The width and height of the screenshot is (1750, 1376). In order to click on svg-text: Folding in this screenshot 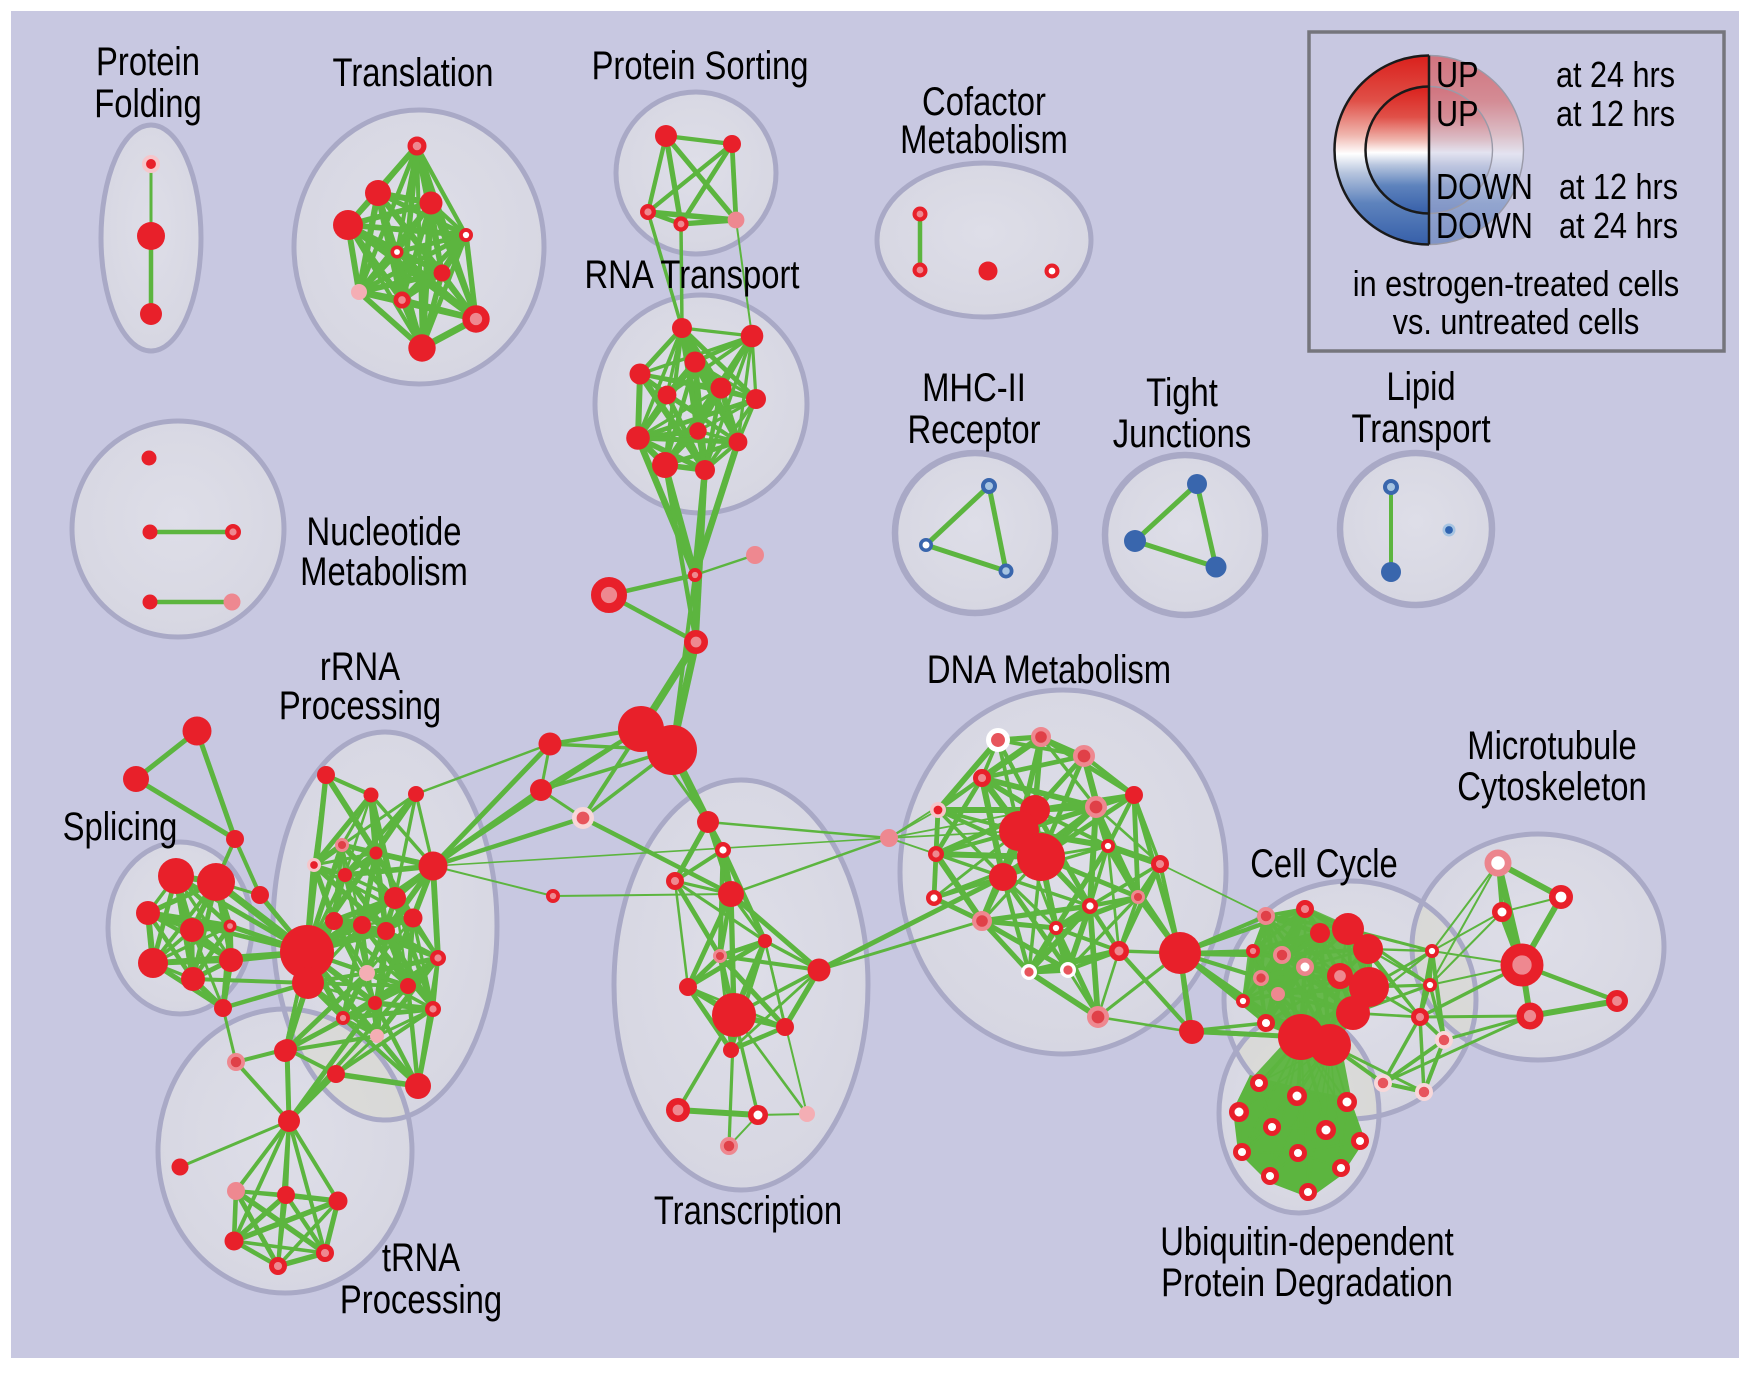, I will do `click(148, 103)`.